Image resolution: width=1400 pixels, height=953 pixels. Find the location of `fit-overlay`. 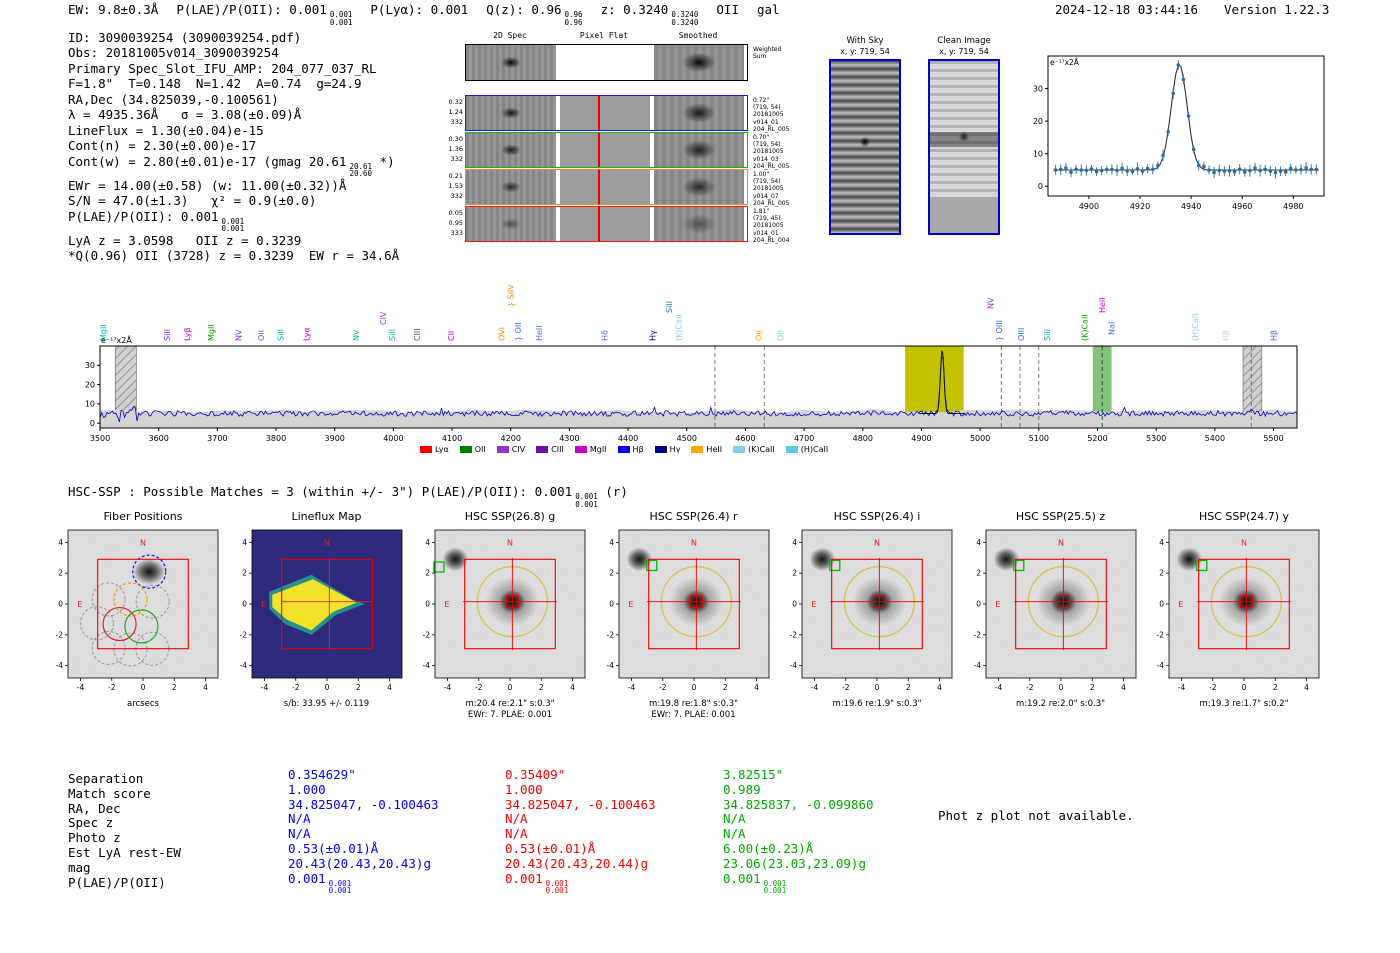

fit-overlay is located at coordinates (942, 381).